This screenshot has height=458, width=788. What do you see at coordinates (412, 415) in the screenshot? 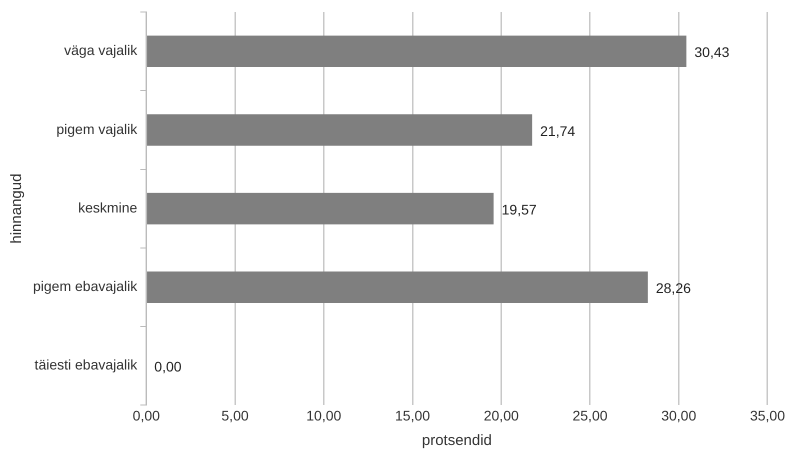
I see `x-tick-label: 15,00` at bounding box center [412, 415].